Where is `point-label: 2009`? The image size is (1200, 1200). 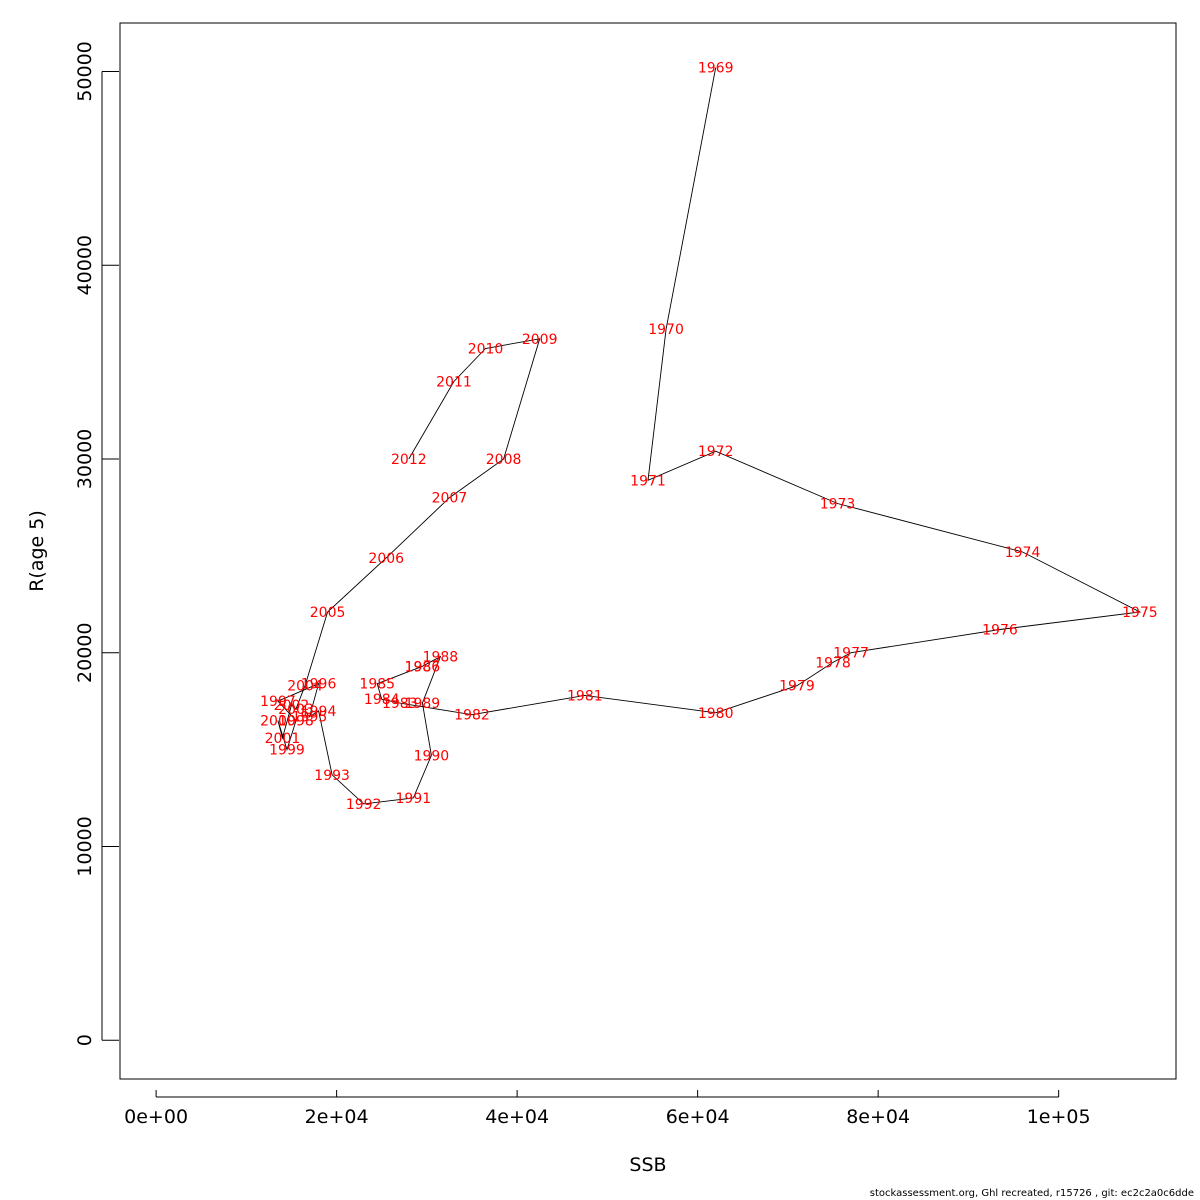 point-label: 2009 is located at coordinates (540, 340).